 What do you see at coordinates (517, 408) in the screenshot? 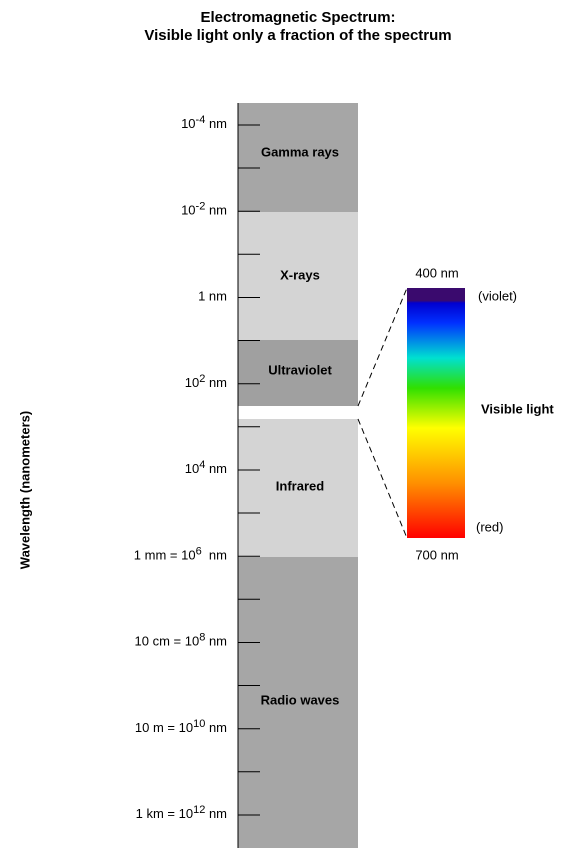
I see `visible-label: Visible light` at bounding box center [517, 408].